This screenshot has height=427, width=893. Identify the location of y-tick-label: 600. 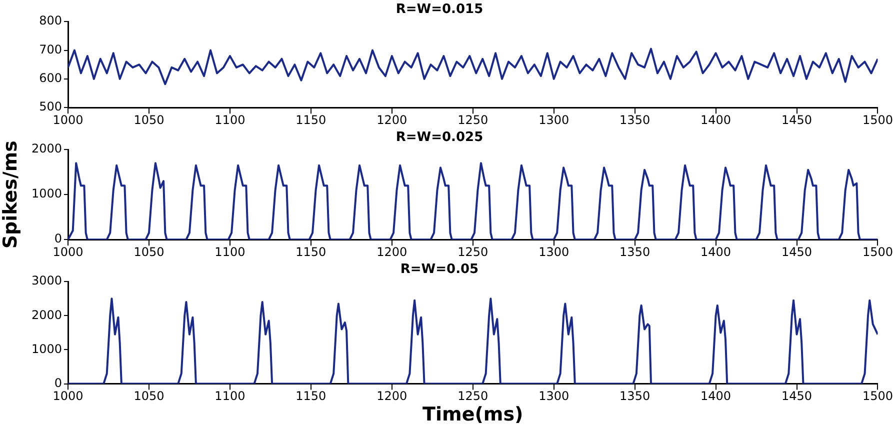
(50, 78).